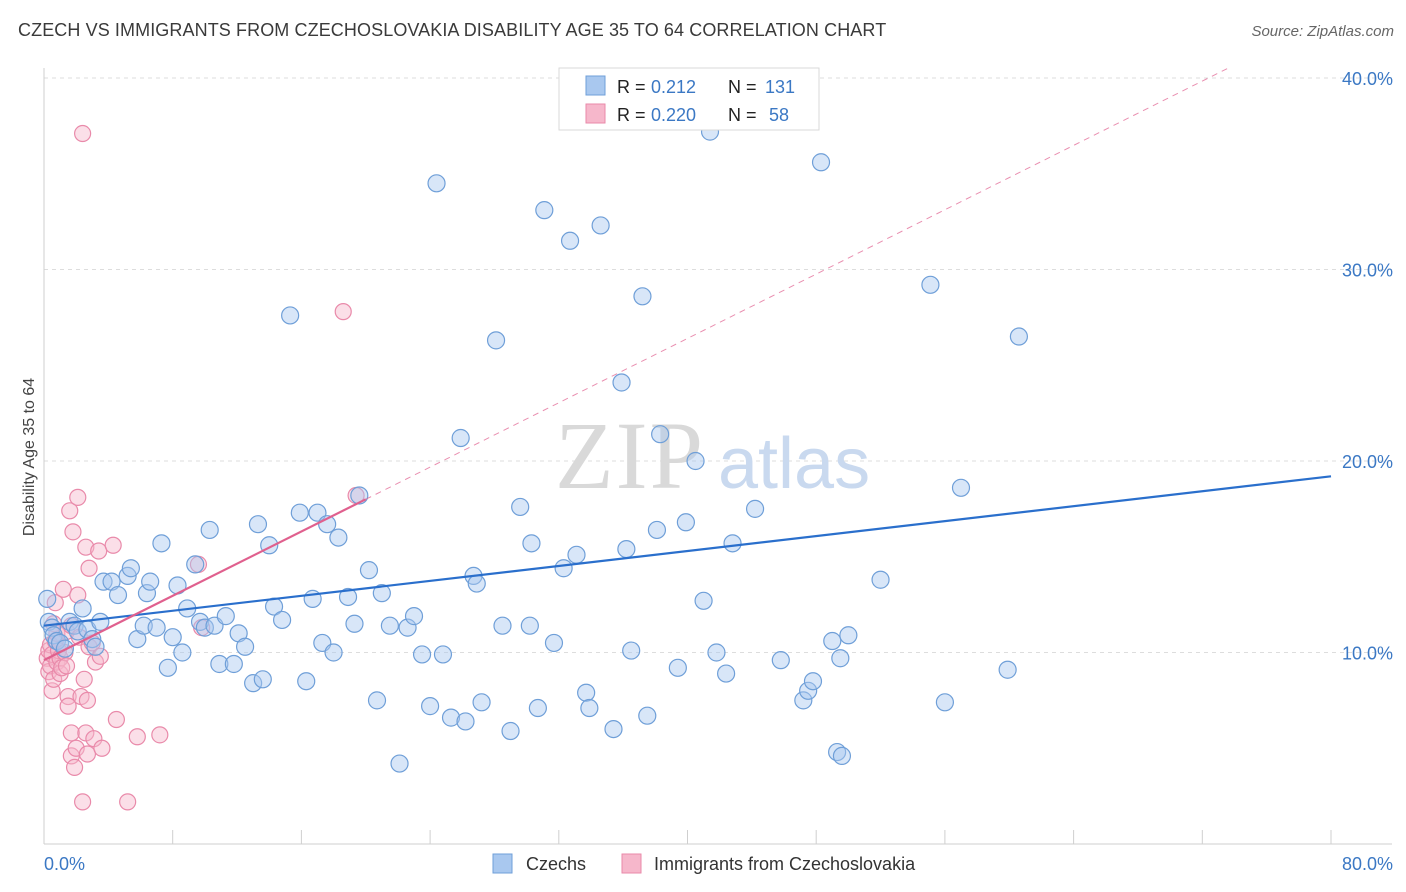 This screenshot has height=892, width=1406. I want to click on stats-r-label-immigrants: R =, so click(631, 115).